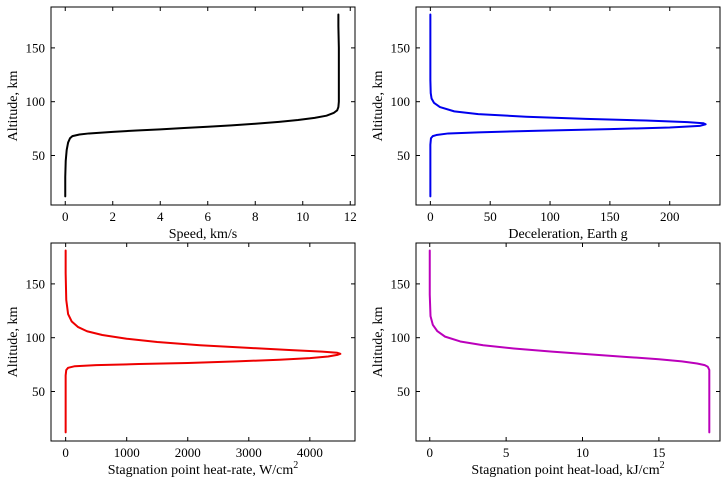 Image resolution: width=726 pixels, height=493 pixels. I want to click on x-axis-label: Deceleration, Earth g, so click(567, 234).